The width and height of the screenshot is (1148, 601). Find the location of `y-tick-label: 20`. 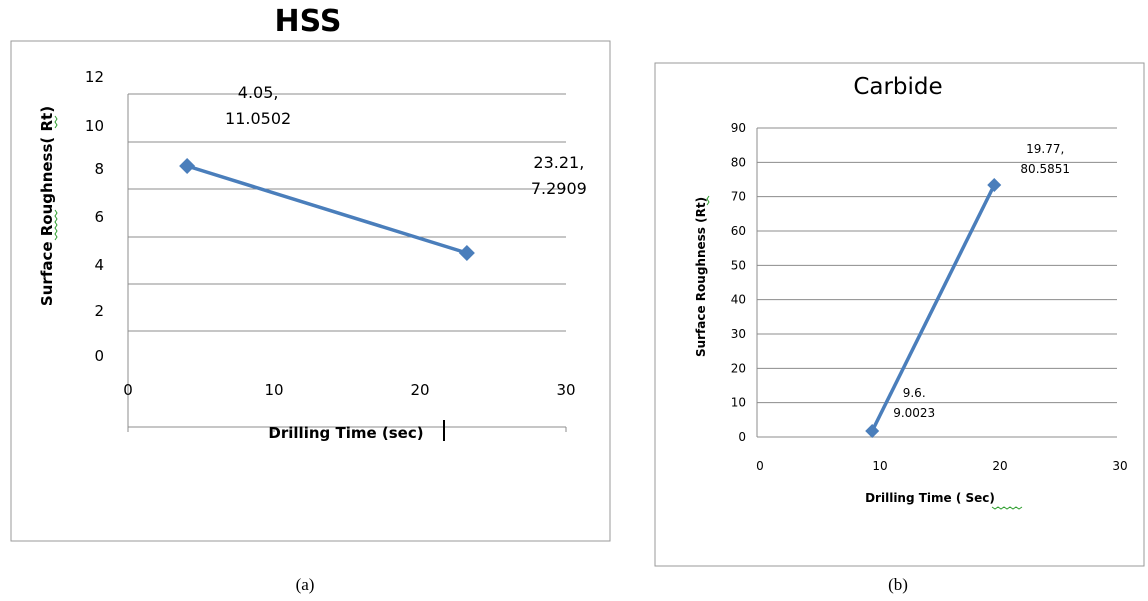

y-tick-label: 20 is located at coordinates (738, 368).